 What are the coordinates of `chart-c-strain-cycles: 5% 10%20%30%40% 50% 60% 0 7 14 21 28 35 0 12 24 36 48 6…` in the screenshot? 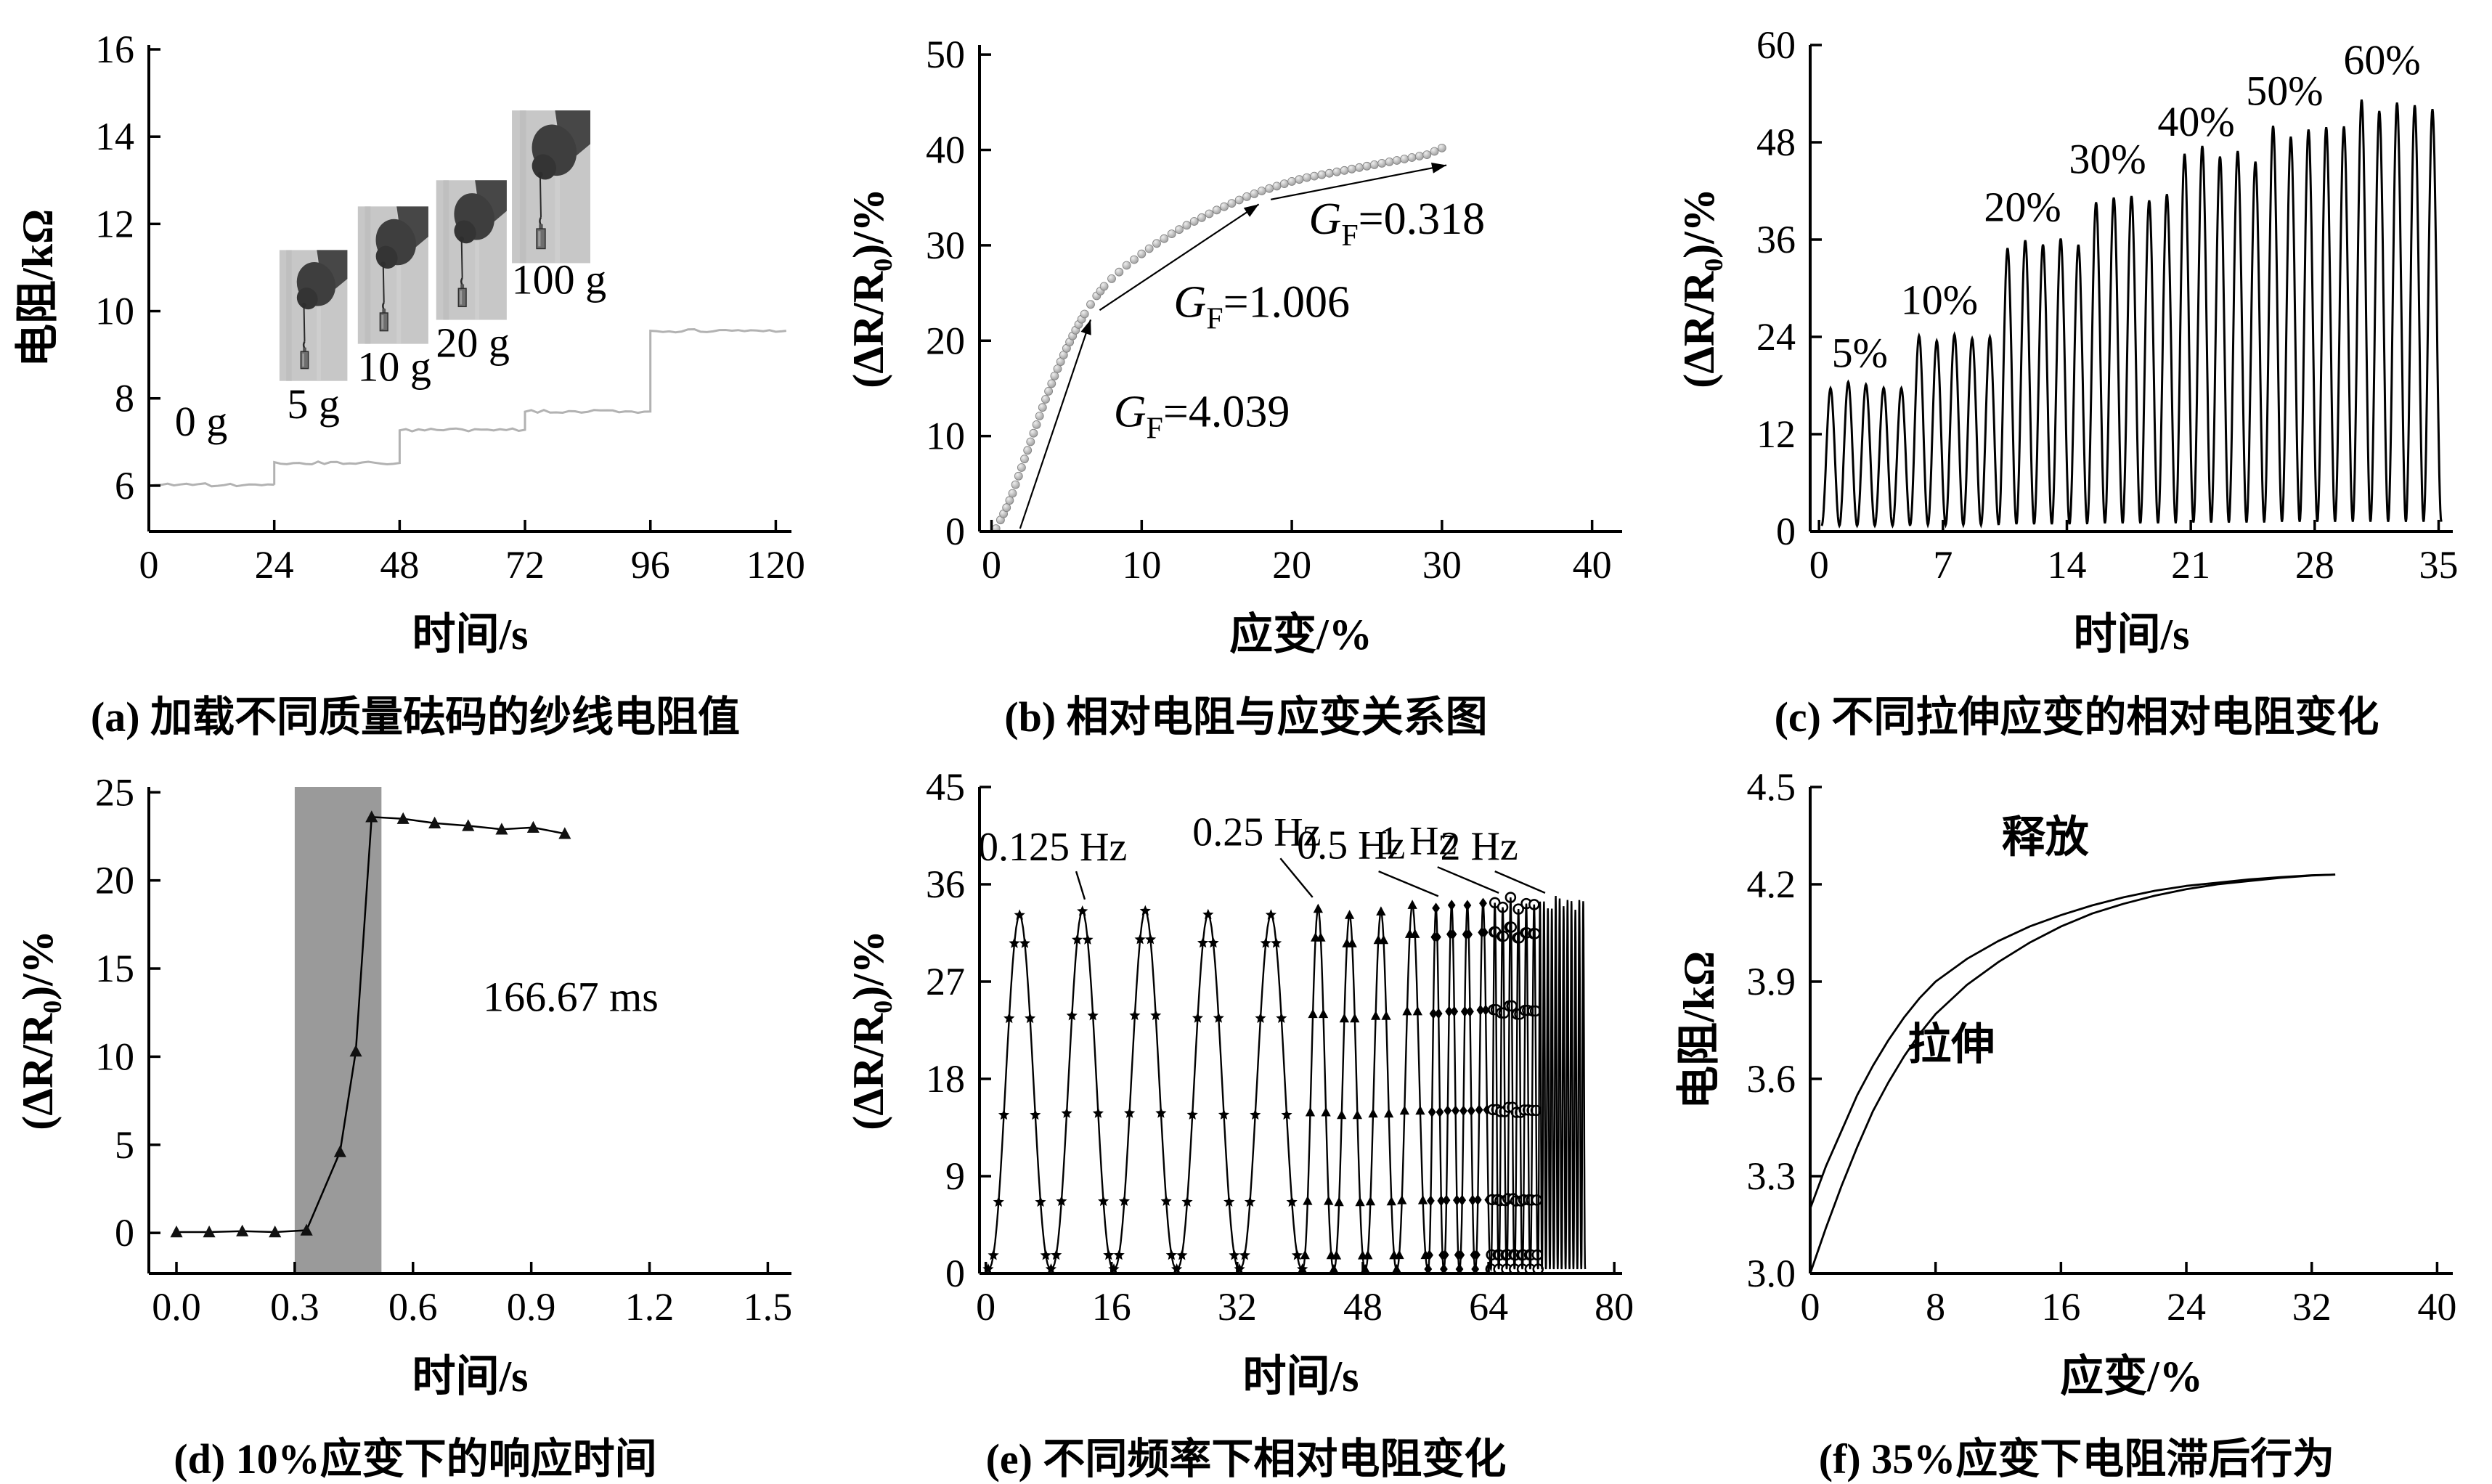 It's located at (2066, 341).